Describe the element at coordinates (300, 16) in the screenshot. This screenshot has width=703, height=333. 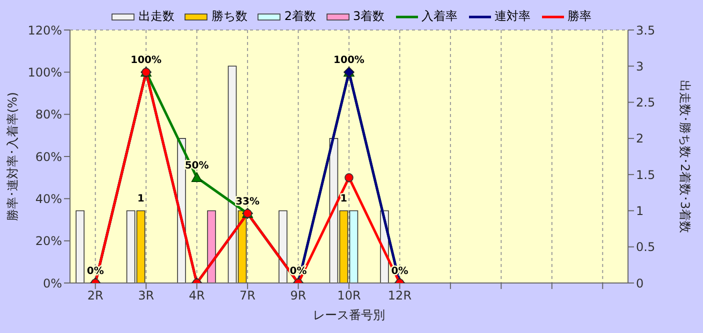
I see `legend-label: 2着数` at that location.